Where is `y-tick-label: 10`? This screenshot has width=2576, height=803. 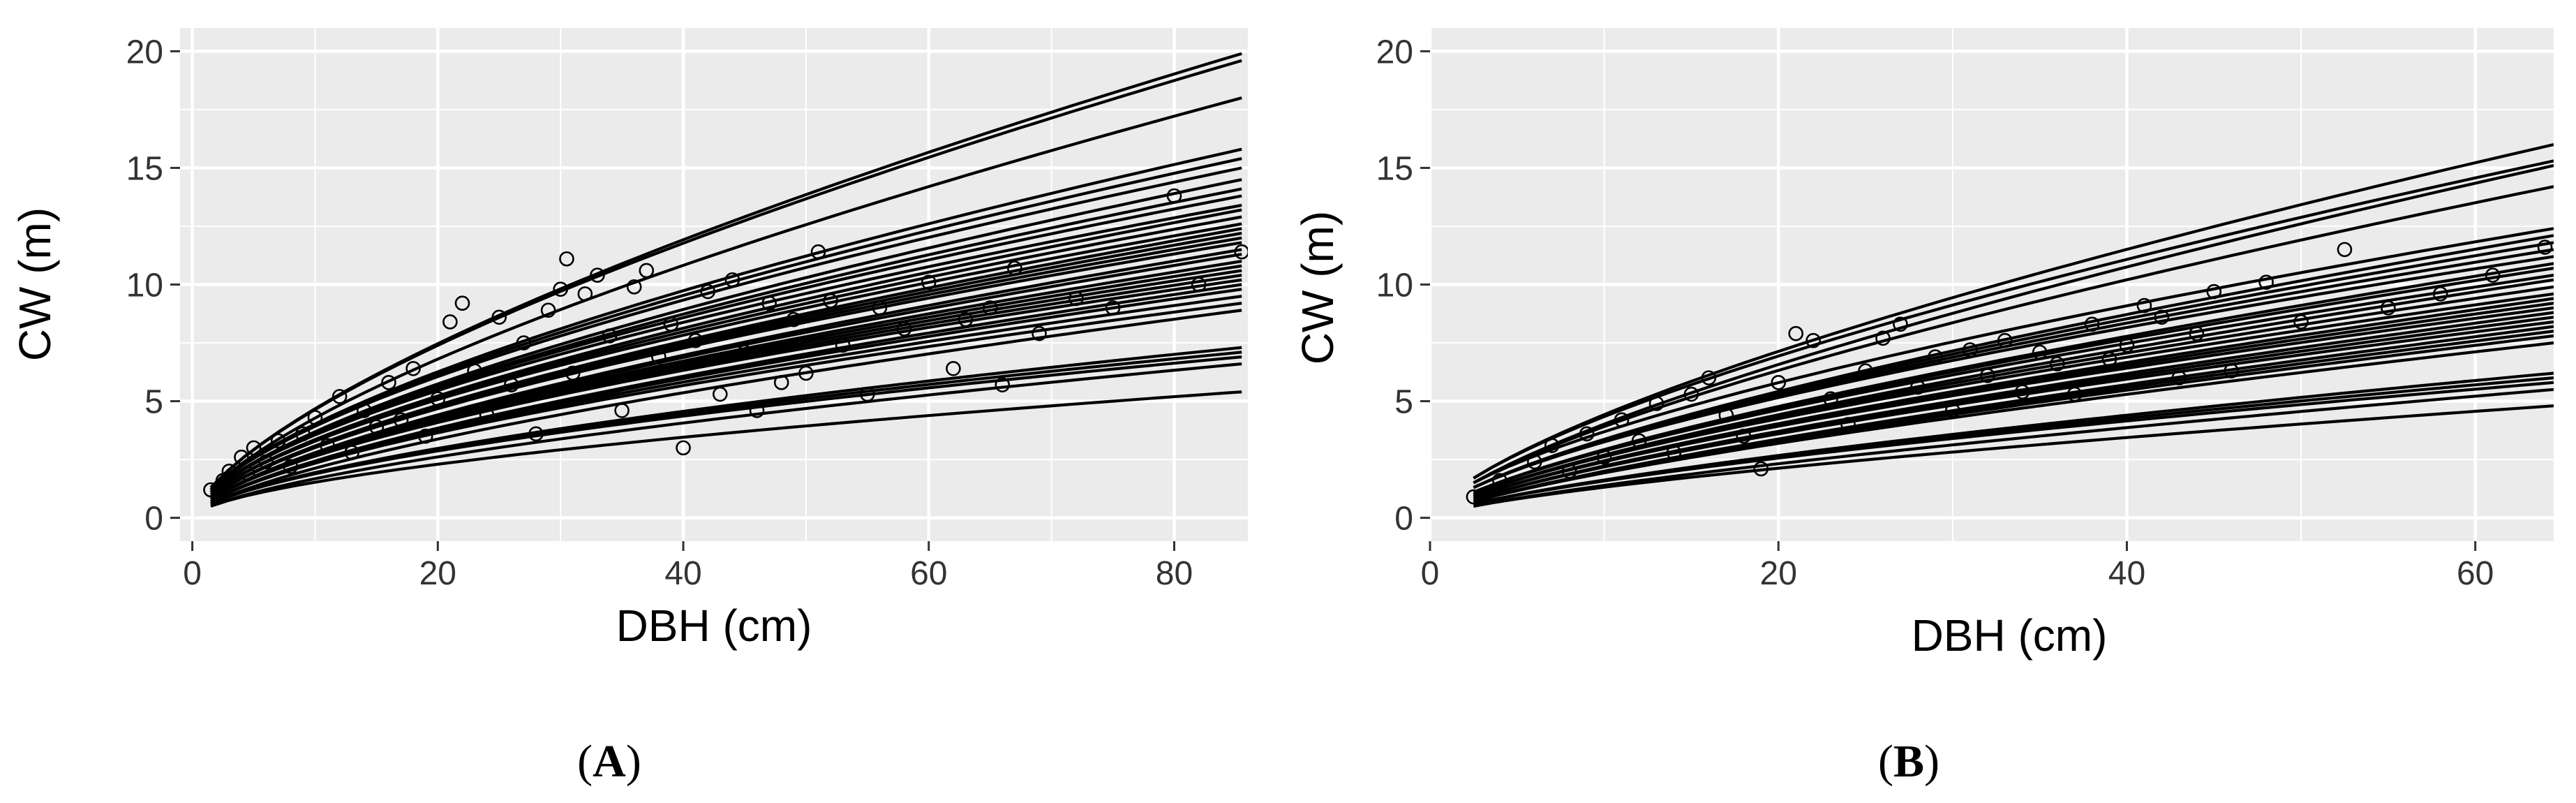
y-tick-label: 10 is located at coordinates (144, 285).